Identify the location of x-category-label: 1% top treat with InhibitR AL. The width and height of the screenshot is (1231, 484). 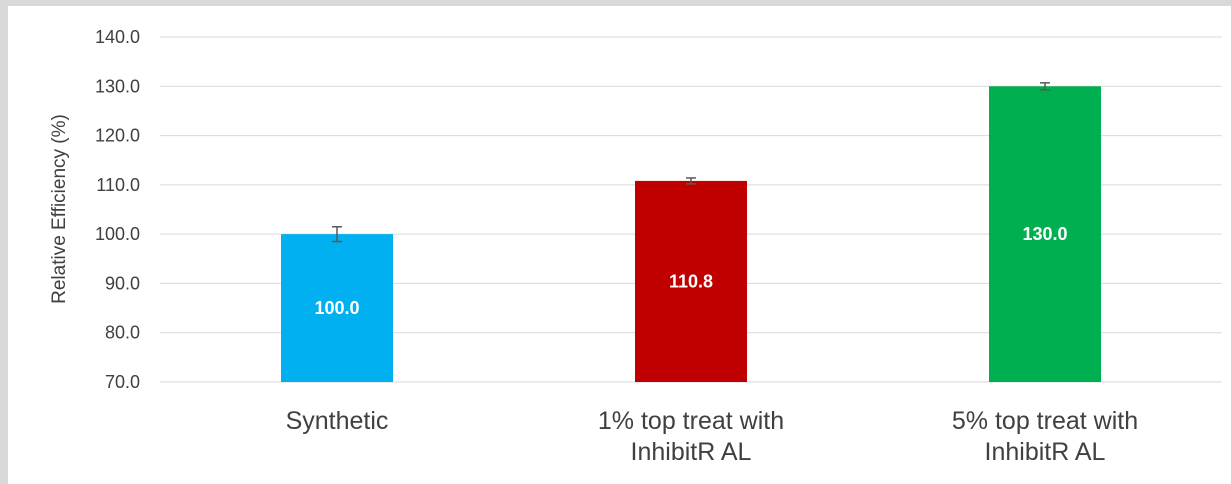
(691, 436).